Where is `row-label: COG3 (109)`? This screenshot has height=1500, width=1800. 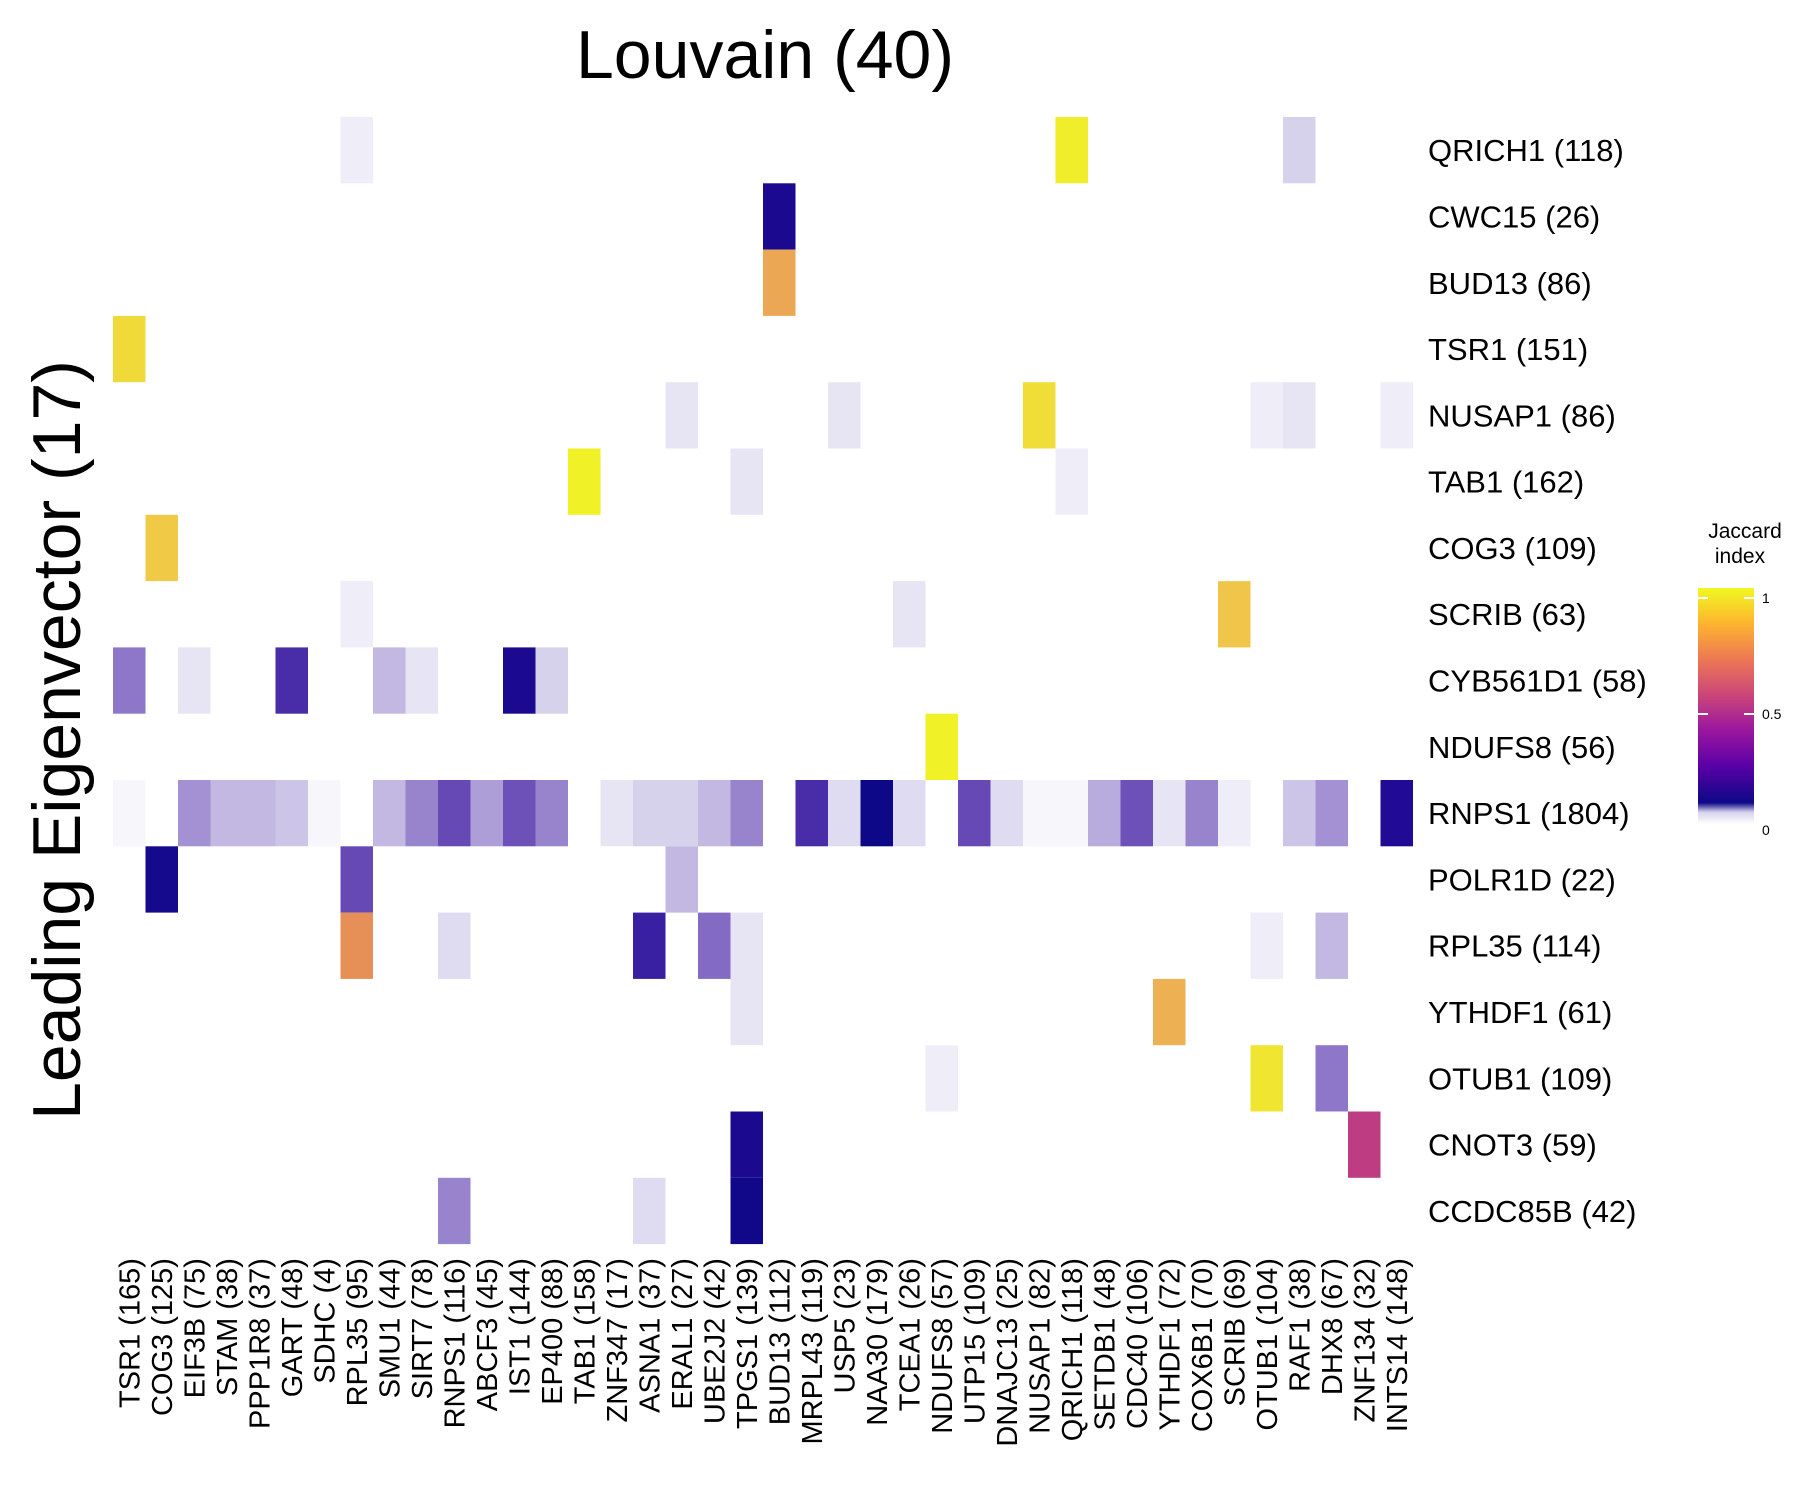
row-label: COG3 (109) is located at coordinates (1512, 548).